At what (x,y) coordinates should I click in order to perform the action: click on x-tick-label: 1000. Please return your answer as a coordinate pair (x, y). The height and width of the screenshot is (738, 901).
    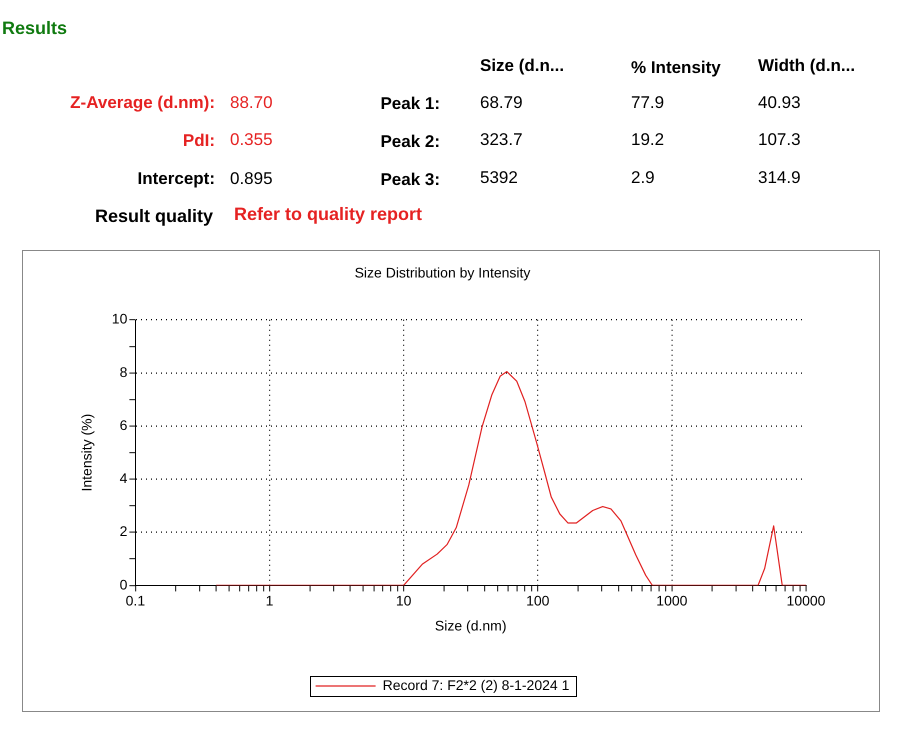
    Looking at the image, I should click on (672, 600).